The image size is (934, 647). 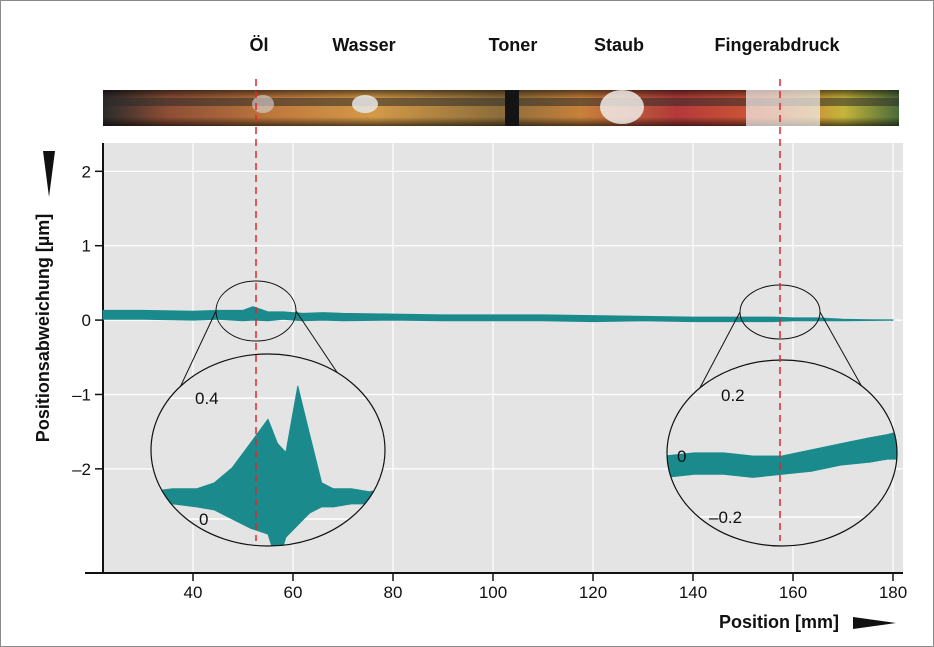 What do you see at coordinates (393, 592) in the screenshot?
I see `x-tick-label: 80` at bounding box center [393, 592].